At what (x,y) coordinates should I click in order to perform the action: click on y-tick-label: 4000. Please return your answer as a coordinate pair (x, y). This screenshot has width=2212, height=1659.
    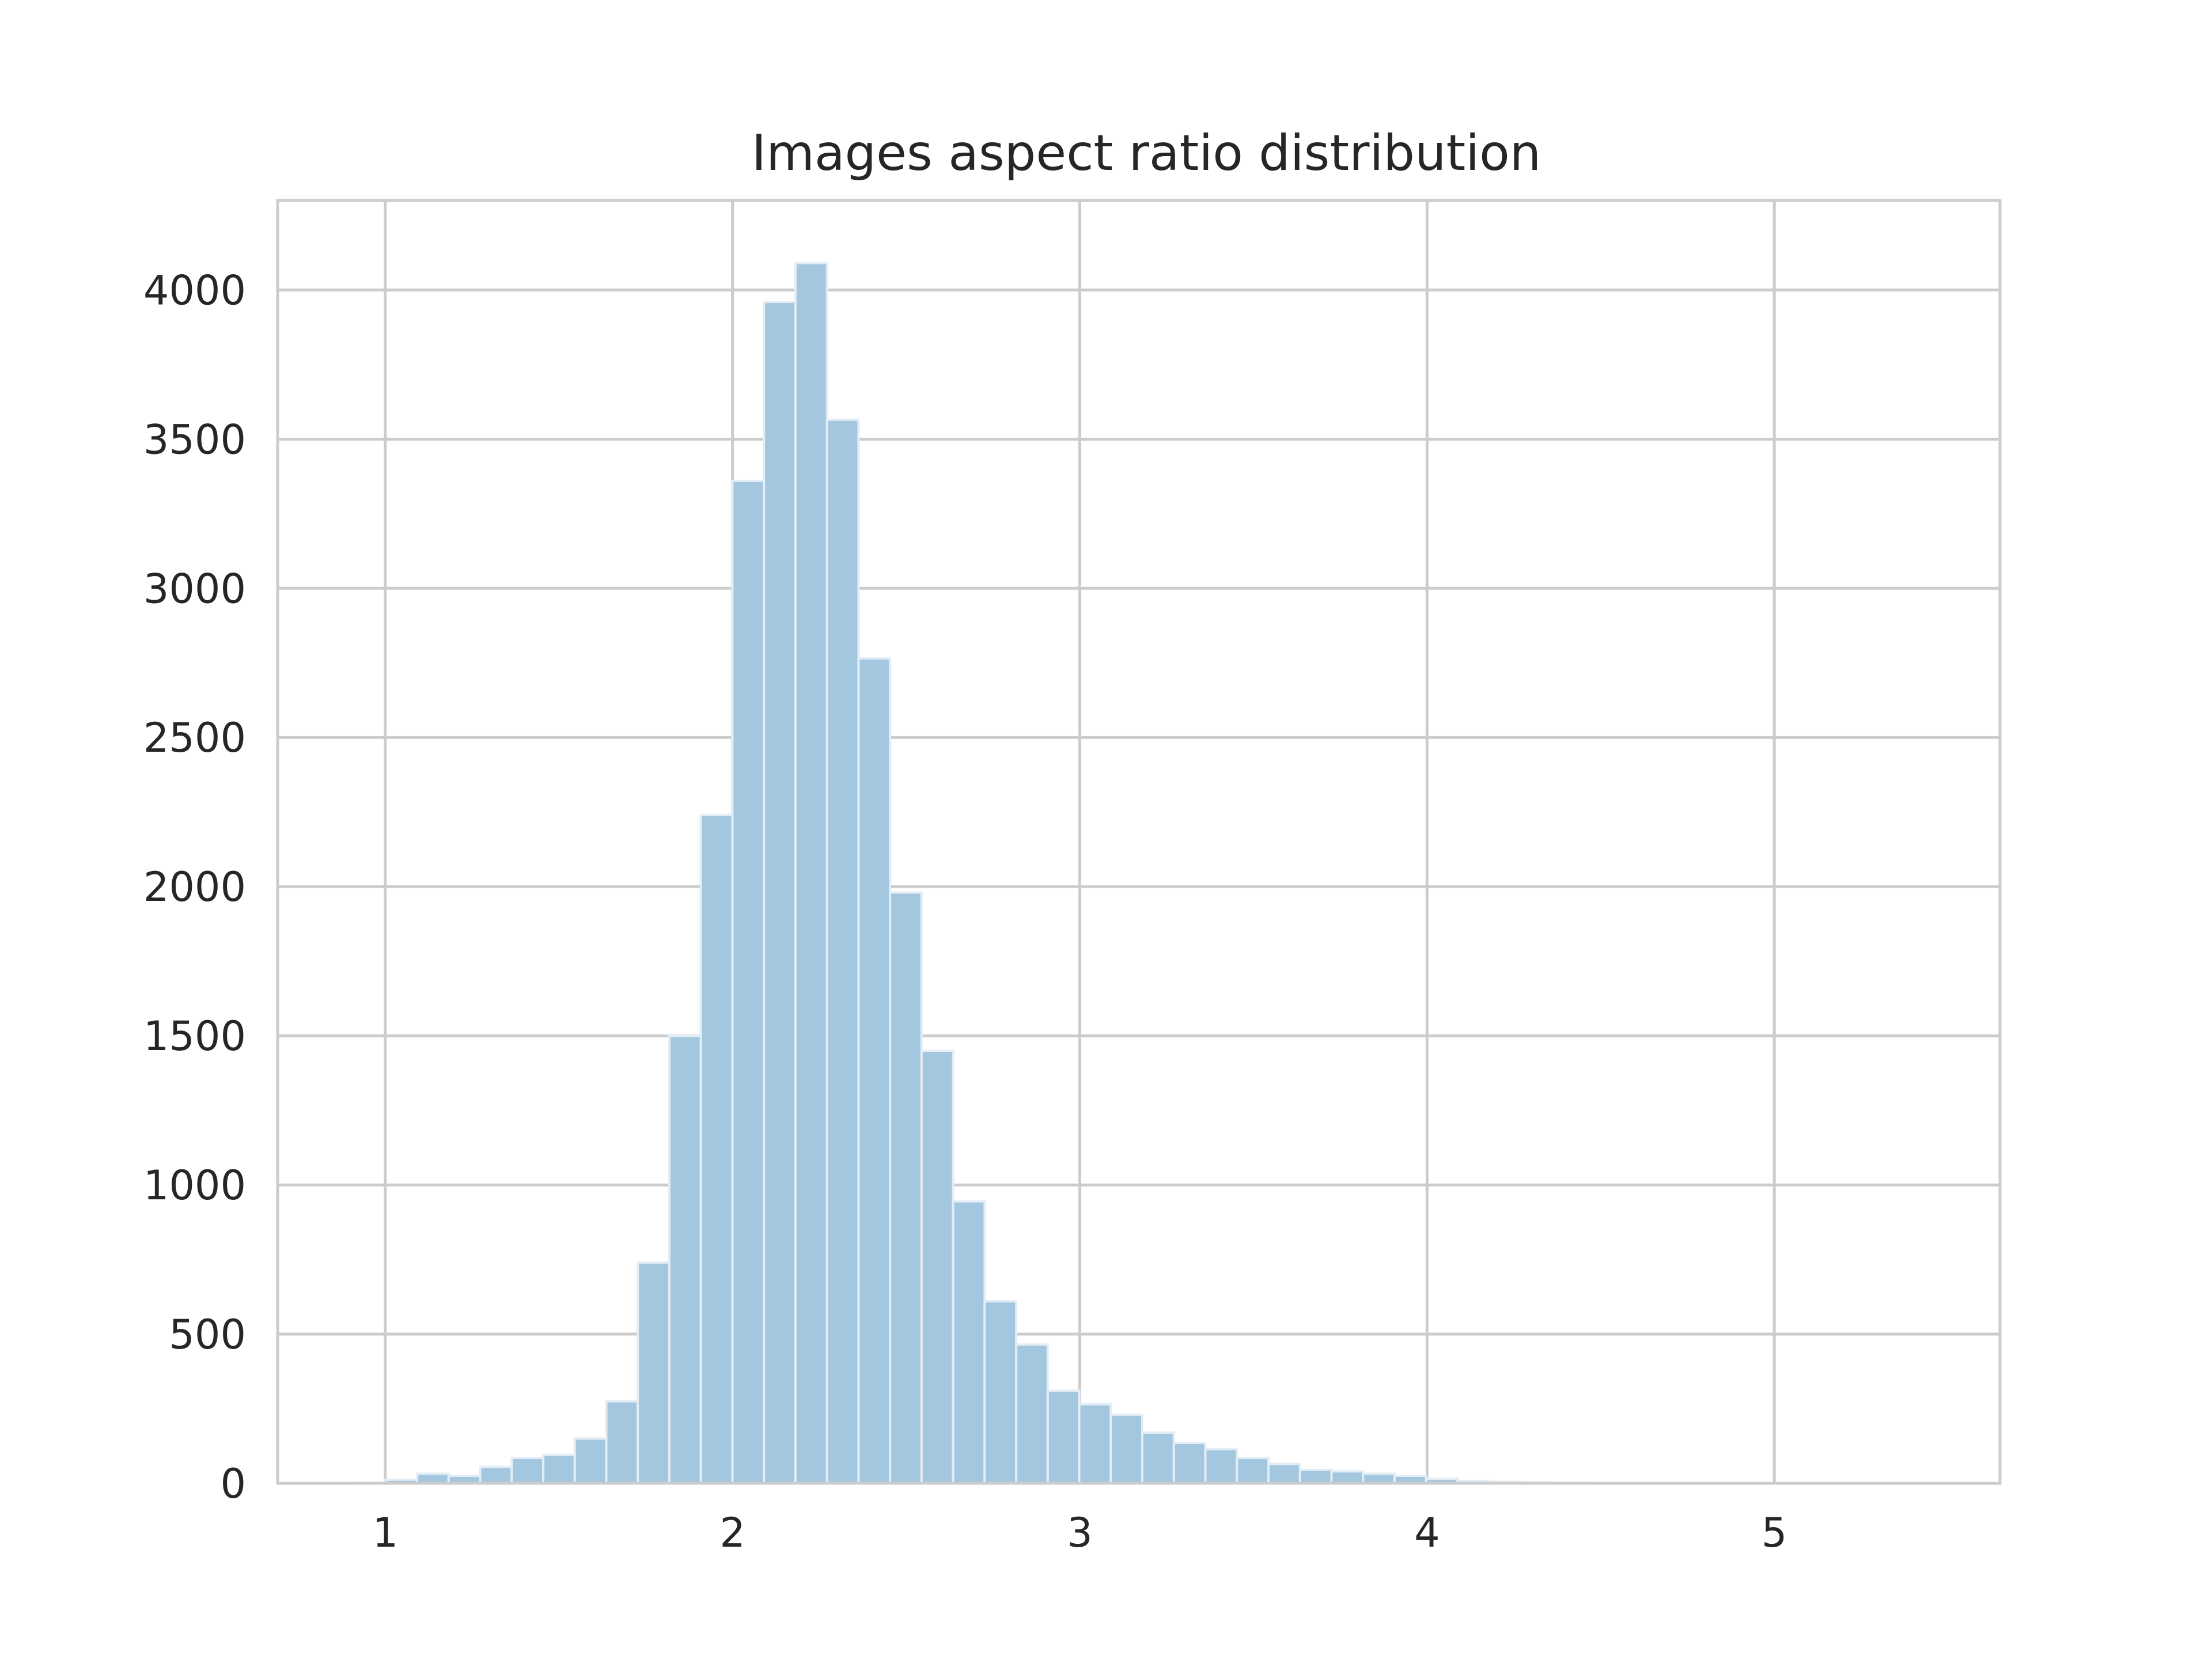
    Looking at the image, I should click on (194, 290).